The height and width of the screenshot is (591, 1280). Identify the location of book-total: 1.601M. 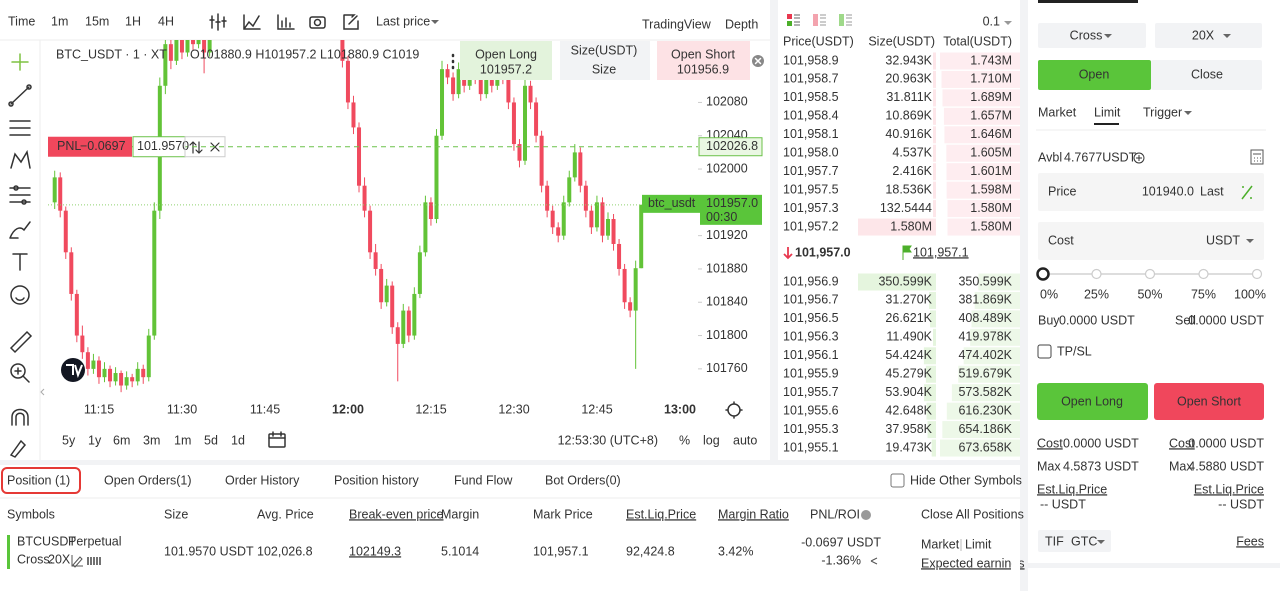
(991, 171).